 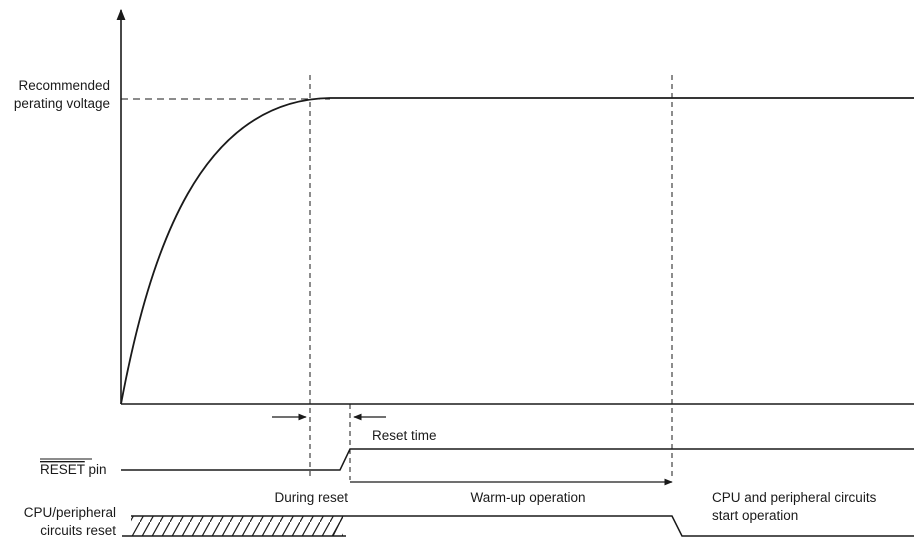 What do you see at coordinates (404, 435) in the screenshot?
I see `reset-time-label: Reset time` at bounding box center [404, 435].